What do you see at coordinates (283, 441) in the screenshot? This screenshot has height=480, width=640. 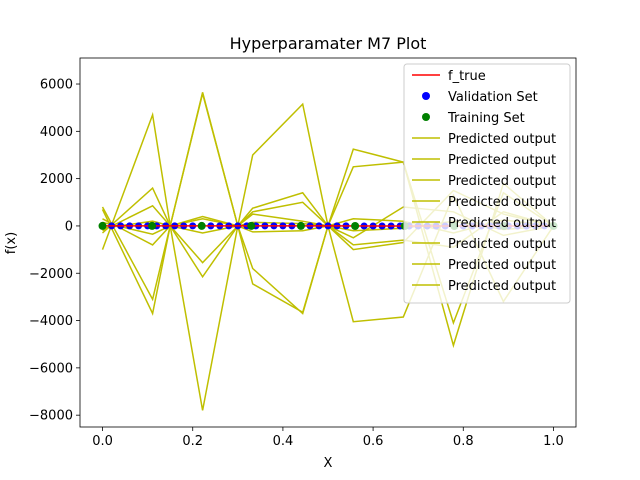 I see `x-tick-label: 0.4` at bounding box center [283, 441].